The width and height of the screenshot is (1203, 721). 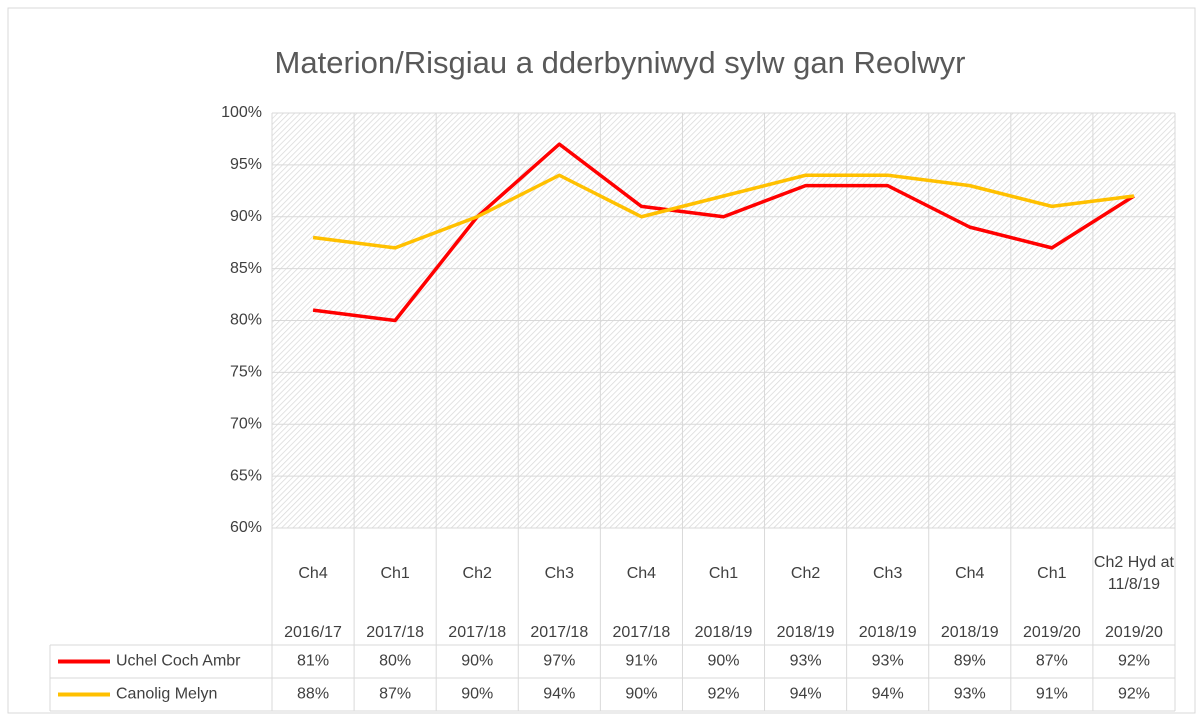 I want to click on x-tick-label: Ch2 Hyd at 11/8/19, so click(x=1133, y=573).